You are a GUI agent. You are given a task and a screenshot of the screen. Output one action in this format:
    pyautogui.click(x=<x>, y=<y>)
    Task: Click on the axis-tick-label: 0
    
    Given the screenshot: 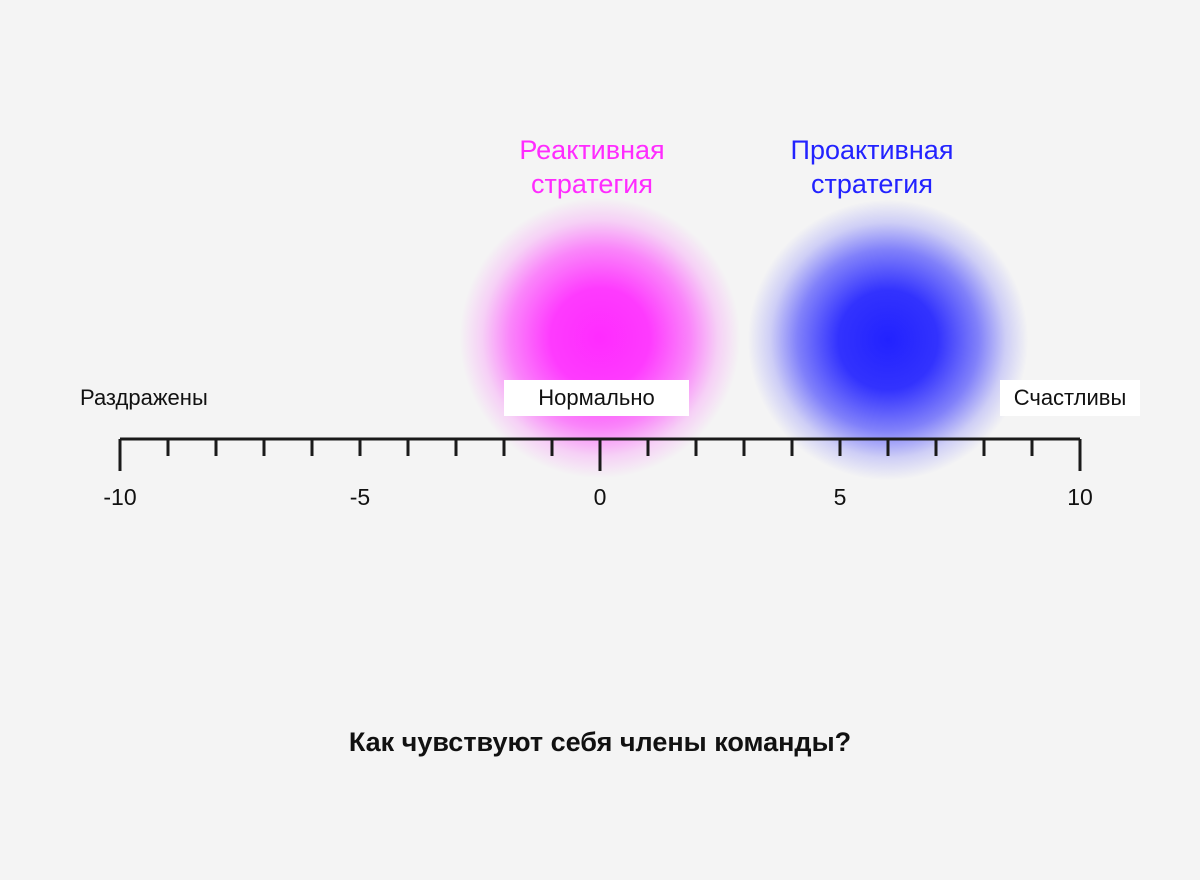 What is the action you would take?
    pyautogui.click(x=600, y=497)
    